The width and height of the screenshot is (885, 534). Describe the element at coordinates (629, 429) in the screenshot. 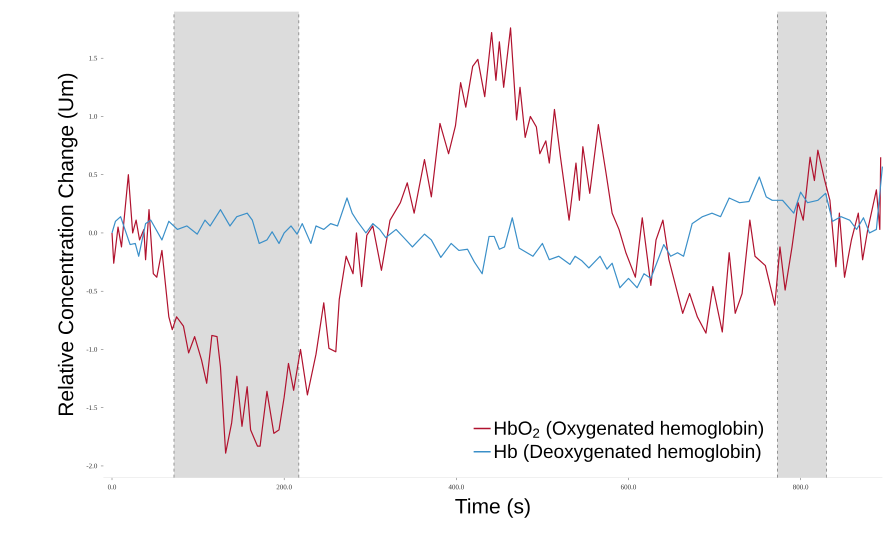

I see `legend-label: HbO$_{2}$ (Oxygenated hemoglobin)` at that location.